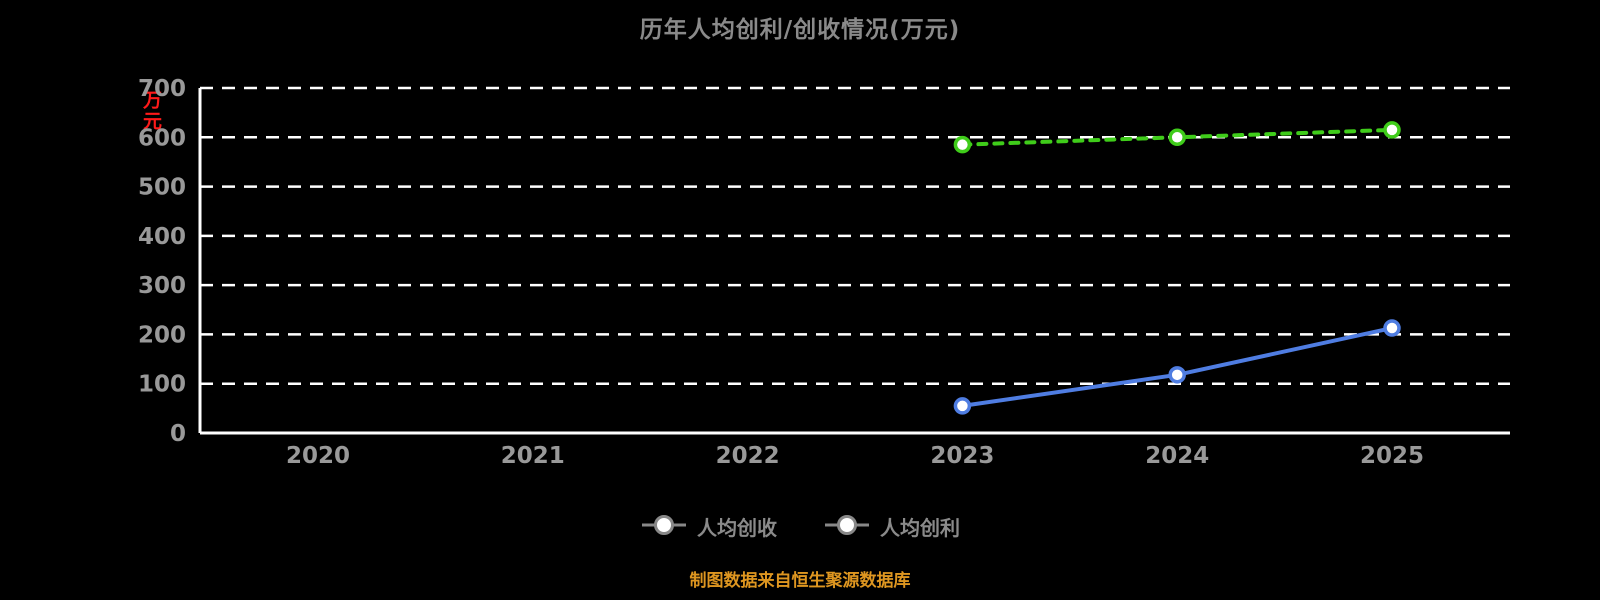  What do you see at coordinates (162, 335) in the screenshot?
I see `y-tick-label: 200` at bounding box center [162, 335].